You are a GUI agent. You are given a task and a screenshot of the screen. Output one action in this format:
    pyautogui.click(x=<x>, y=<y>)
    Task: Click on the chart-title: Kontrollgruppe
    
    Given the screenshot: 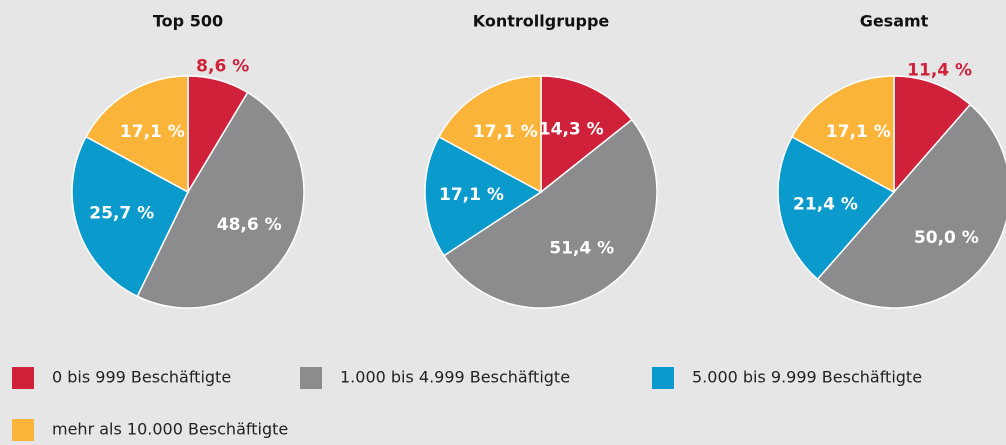 What is the action you would take?
    pyautogui.click(x=541, y=21)
    